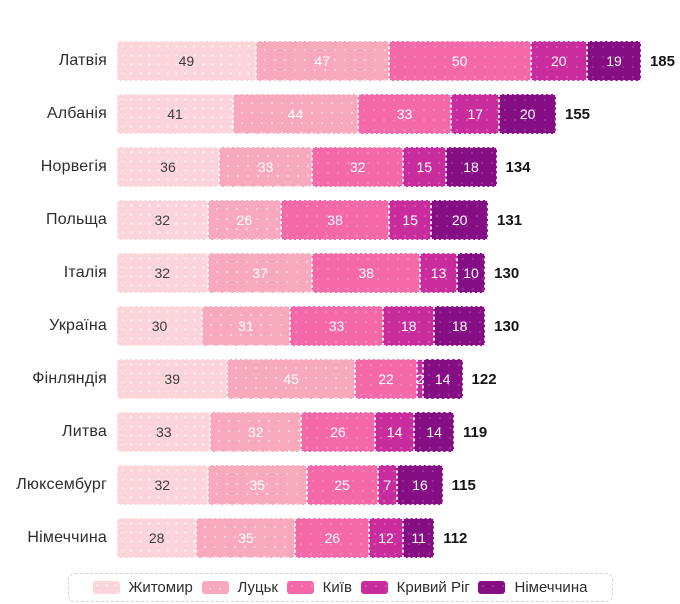 This screenshot has height=604, width=680. Describe the element at coordinates (420, 379) in the screenshot. I see `bar-segment: 2` at that location.